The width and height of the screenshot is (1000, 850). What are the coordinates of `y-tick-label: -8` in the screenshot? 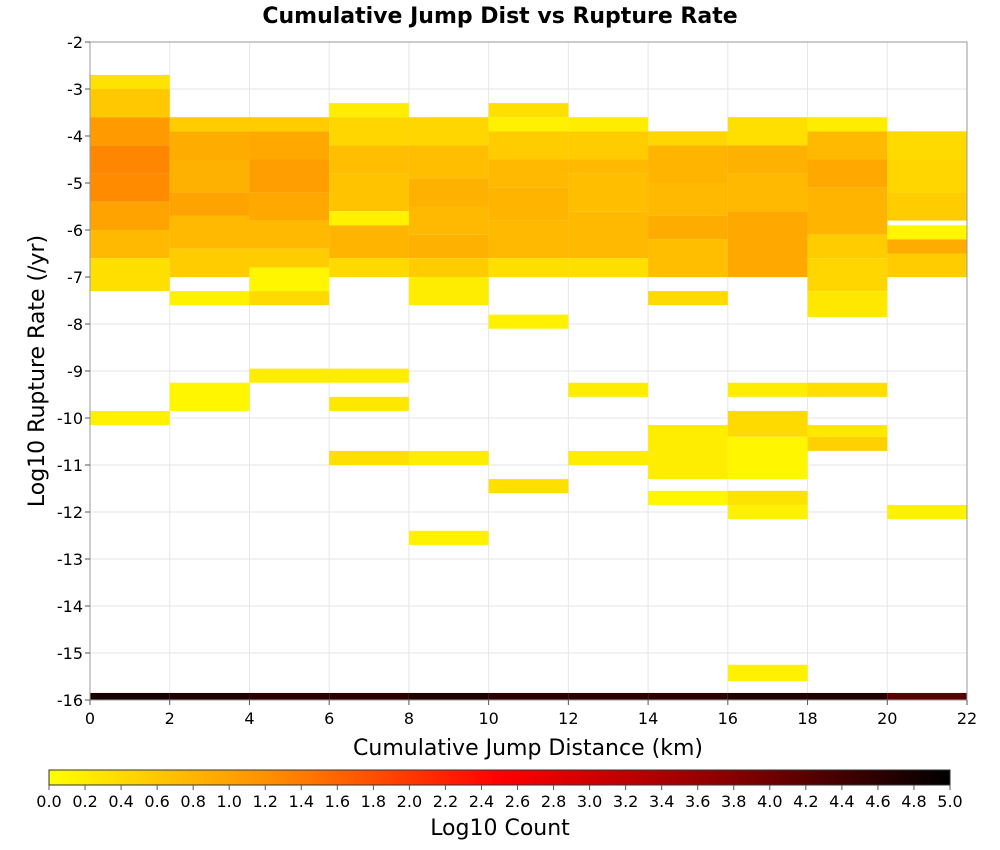 It's located at (75, 324).